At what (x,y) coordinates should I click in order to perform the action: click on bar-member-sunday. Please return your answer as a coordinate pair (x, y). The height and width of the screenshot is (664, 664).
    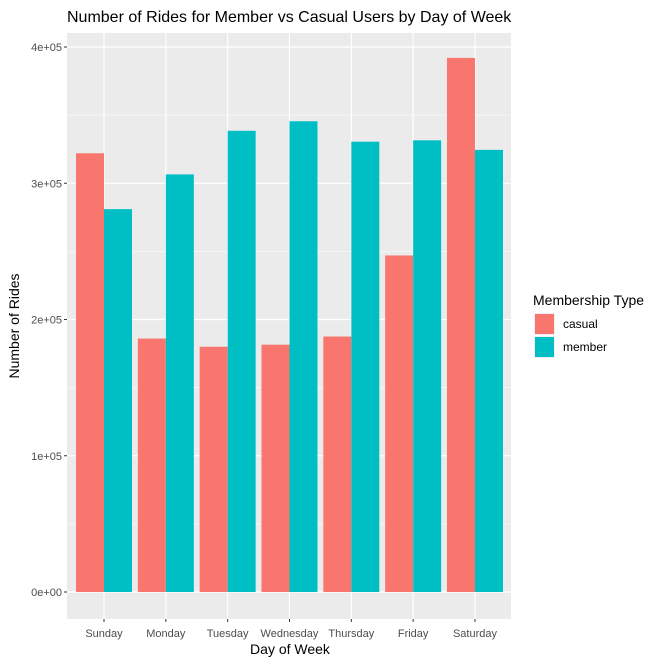
    Looking at the image, I should click on (118, 400).